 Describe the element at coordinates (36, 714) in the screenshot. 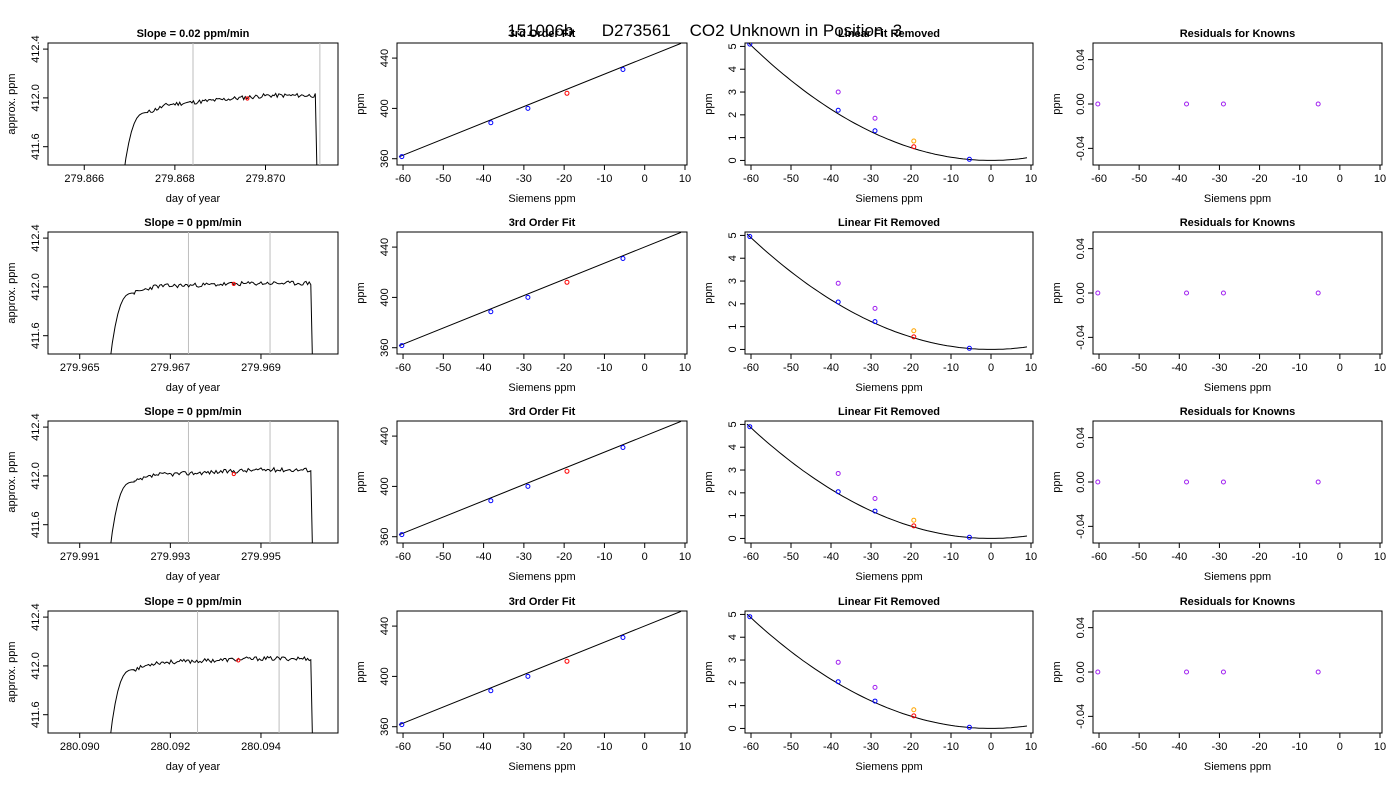

I see `trace-row4-ytick-label: 411.6` at that location.